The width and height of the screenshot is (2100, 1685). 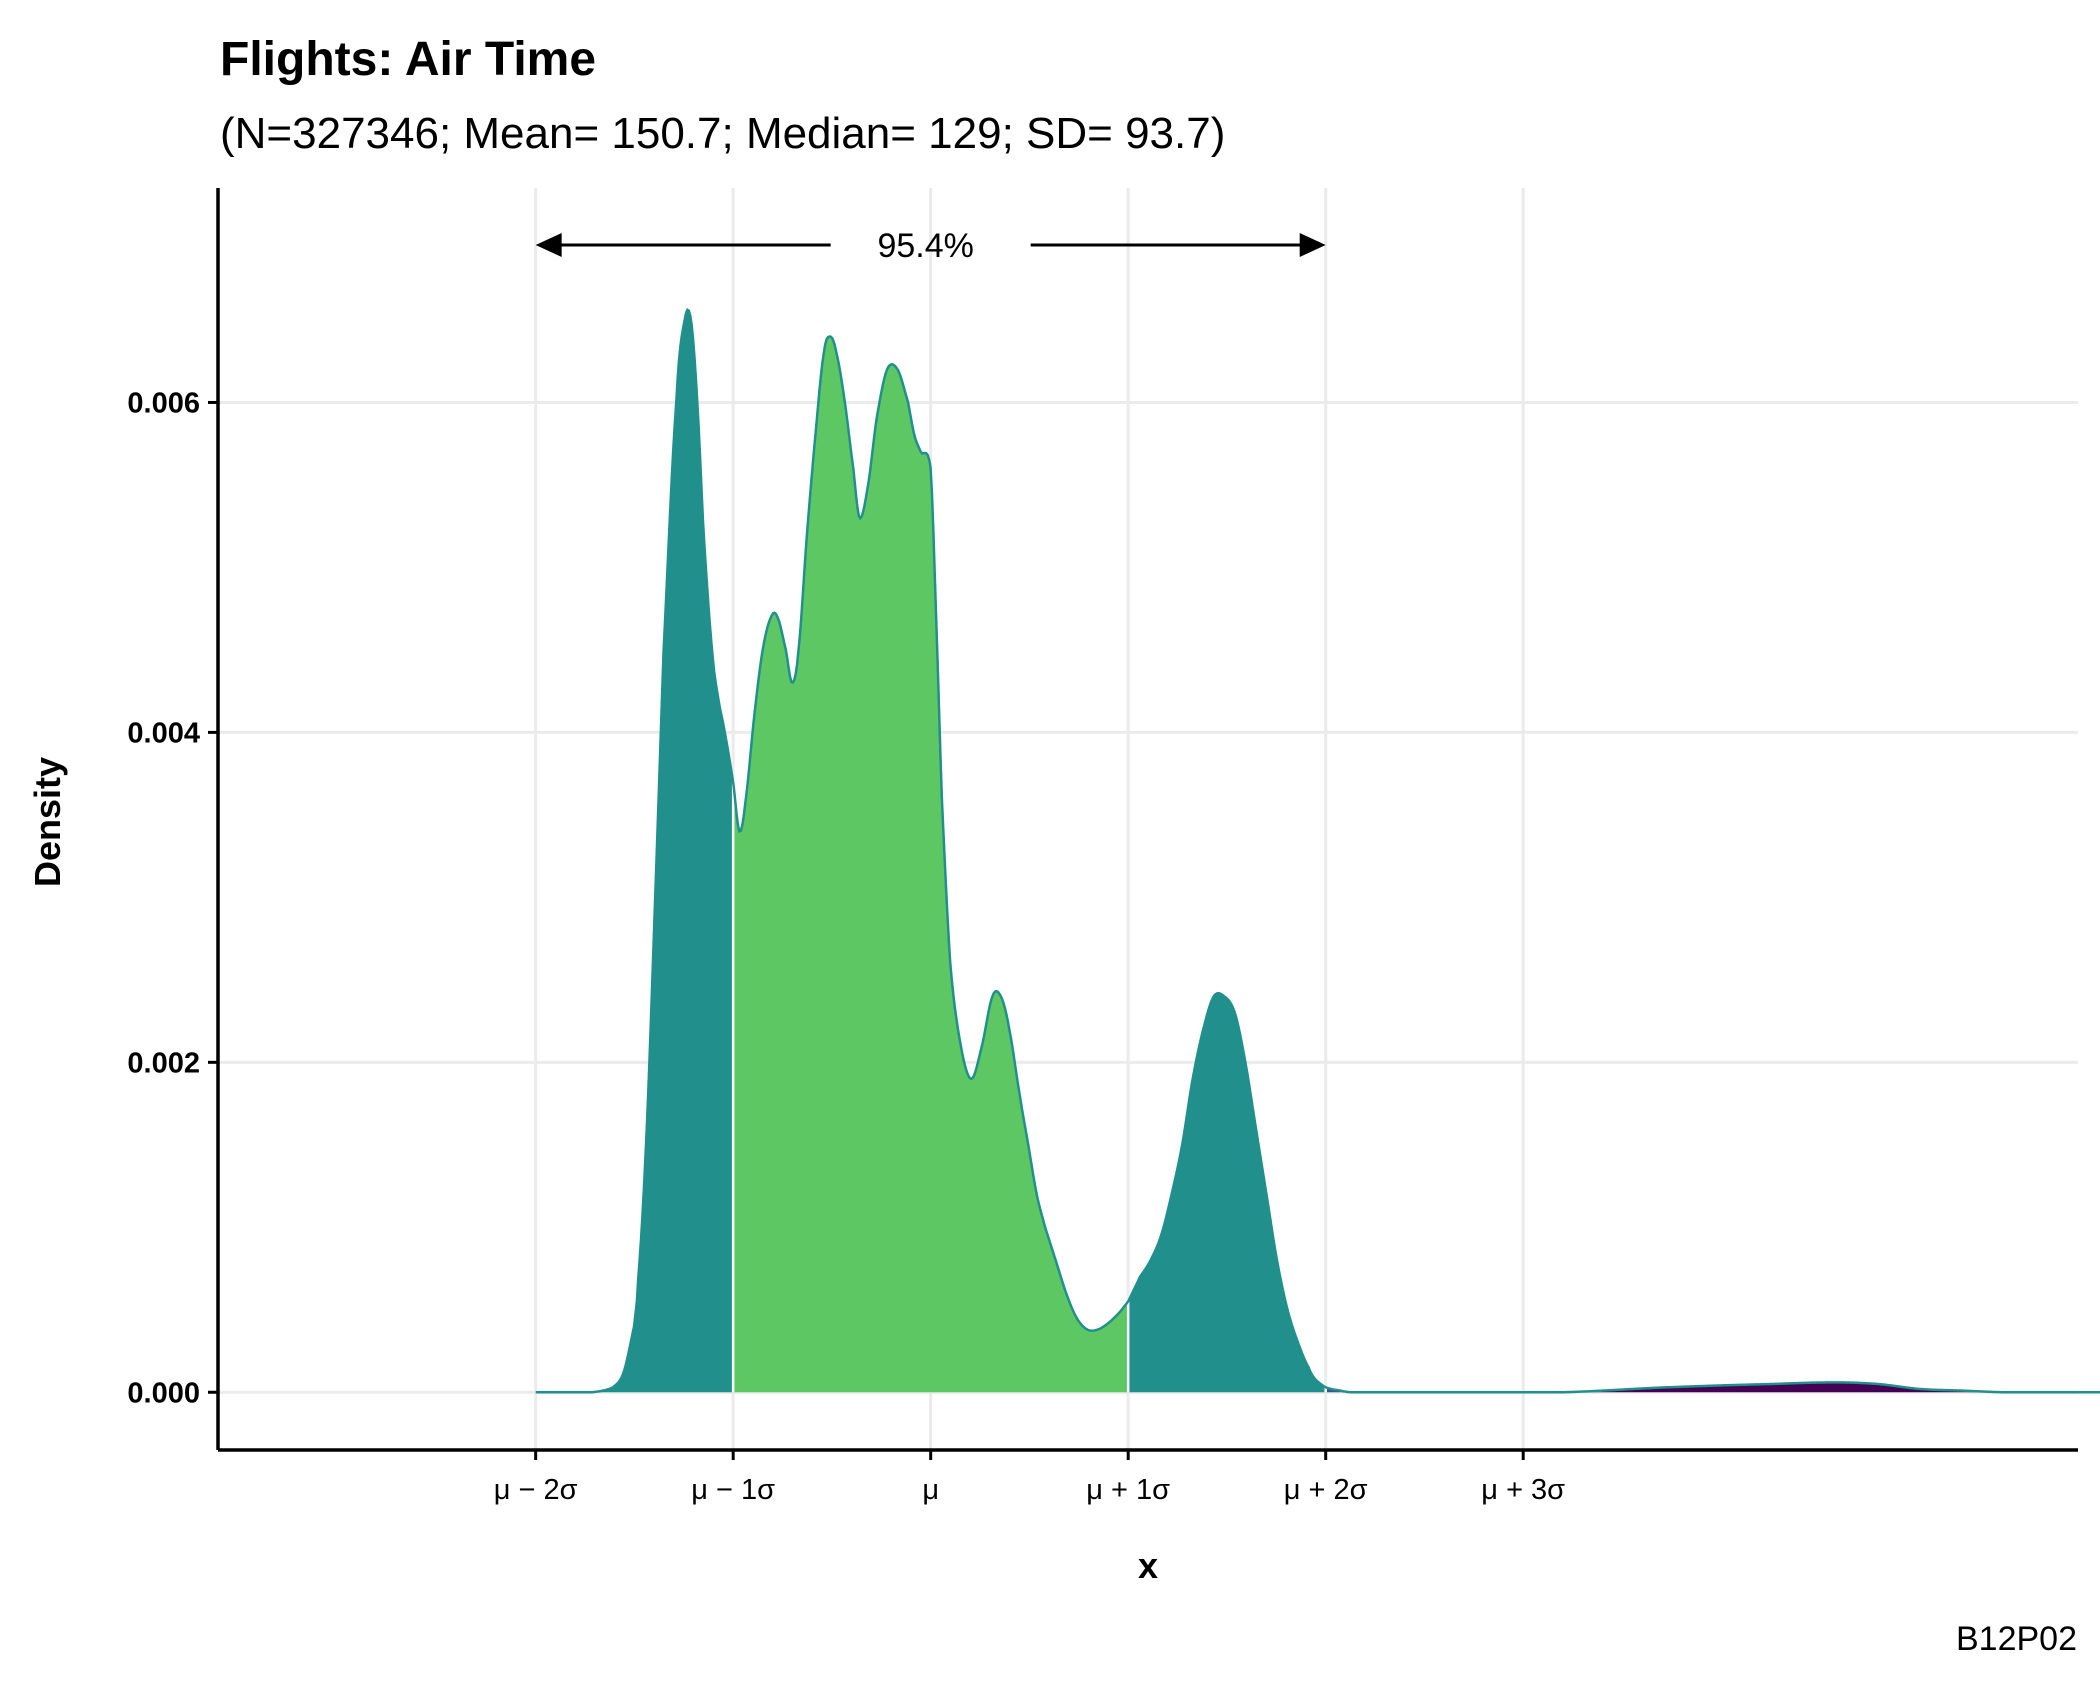 I want to click on range-annotation: 95.4%, so click(x=930, y=246).